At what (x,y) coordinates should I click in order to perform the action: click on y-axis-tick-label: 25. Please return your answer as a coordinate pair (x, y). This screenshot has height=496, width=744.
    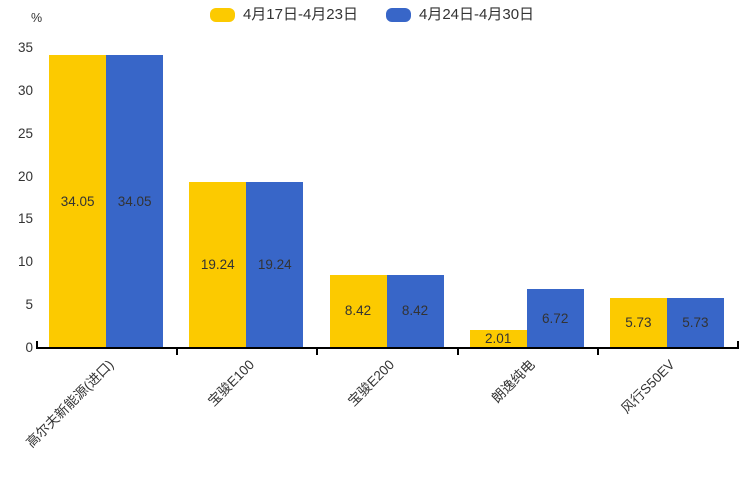
    Looking at the image, I should click on (25, 133).